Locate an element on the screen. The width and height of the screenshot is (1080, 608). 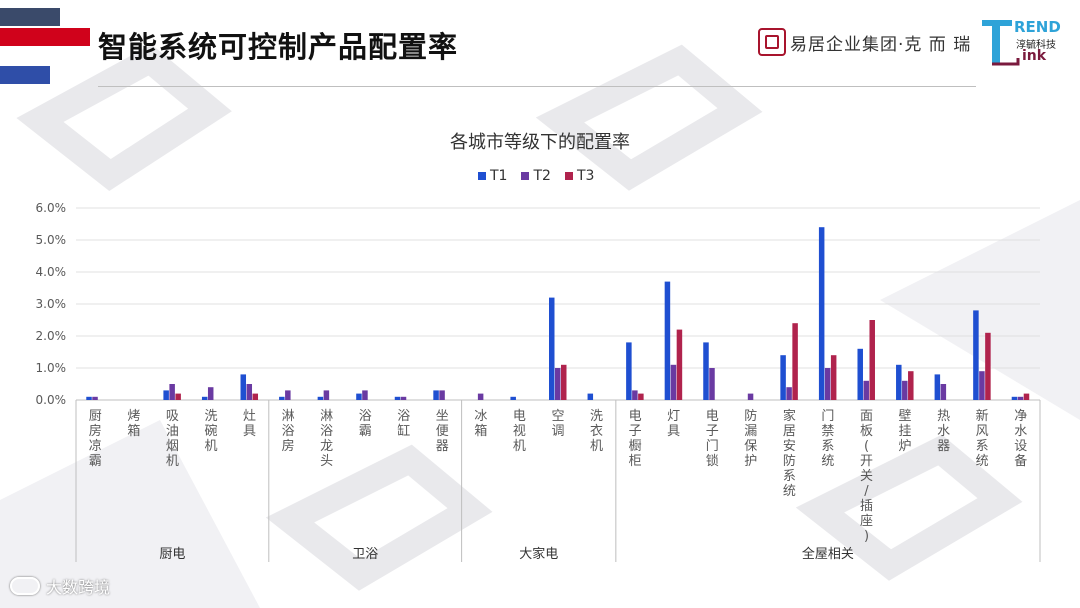
y-tick-label: 1.0% is located at coordinates (51, 368).